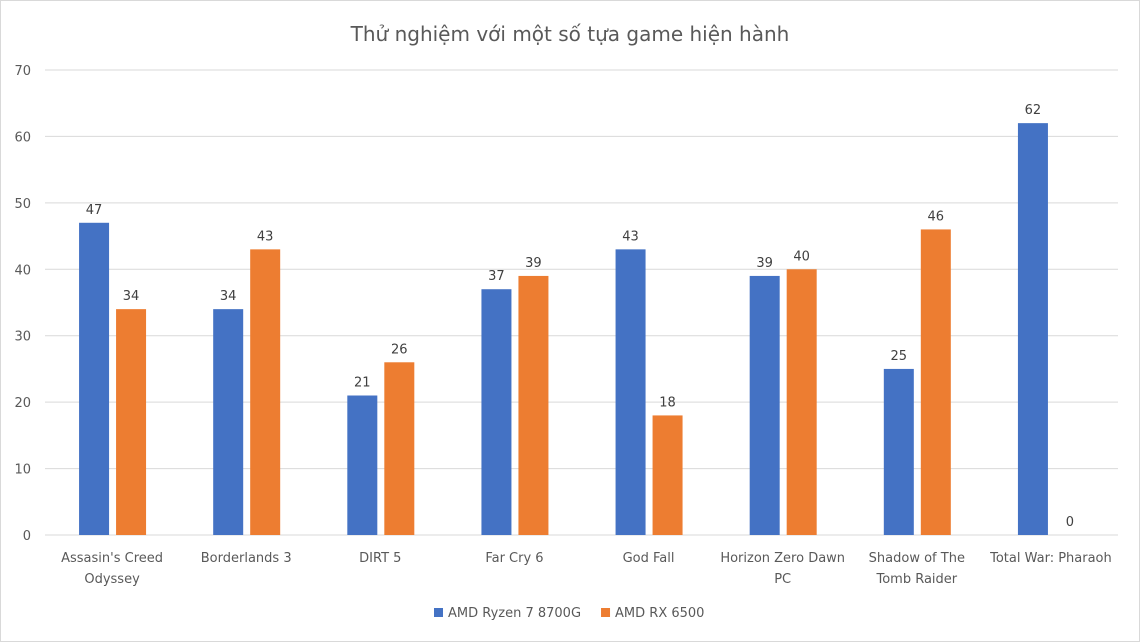 This screenshot has height=642, width=1140. Describe the element at coordinates (916, 579) in the screenshot. I see `x-tick-label: Tomb Raider` at that location.